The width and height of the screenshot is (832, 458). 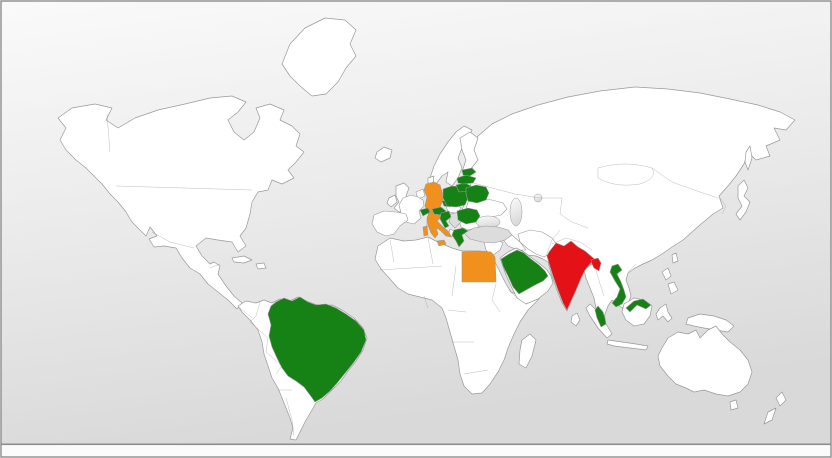 What do you see at coordinates (383, 154) in the screenshot?
I see `landmass-iceland` at bounding box center [383, 154].